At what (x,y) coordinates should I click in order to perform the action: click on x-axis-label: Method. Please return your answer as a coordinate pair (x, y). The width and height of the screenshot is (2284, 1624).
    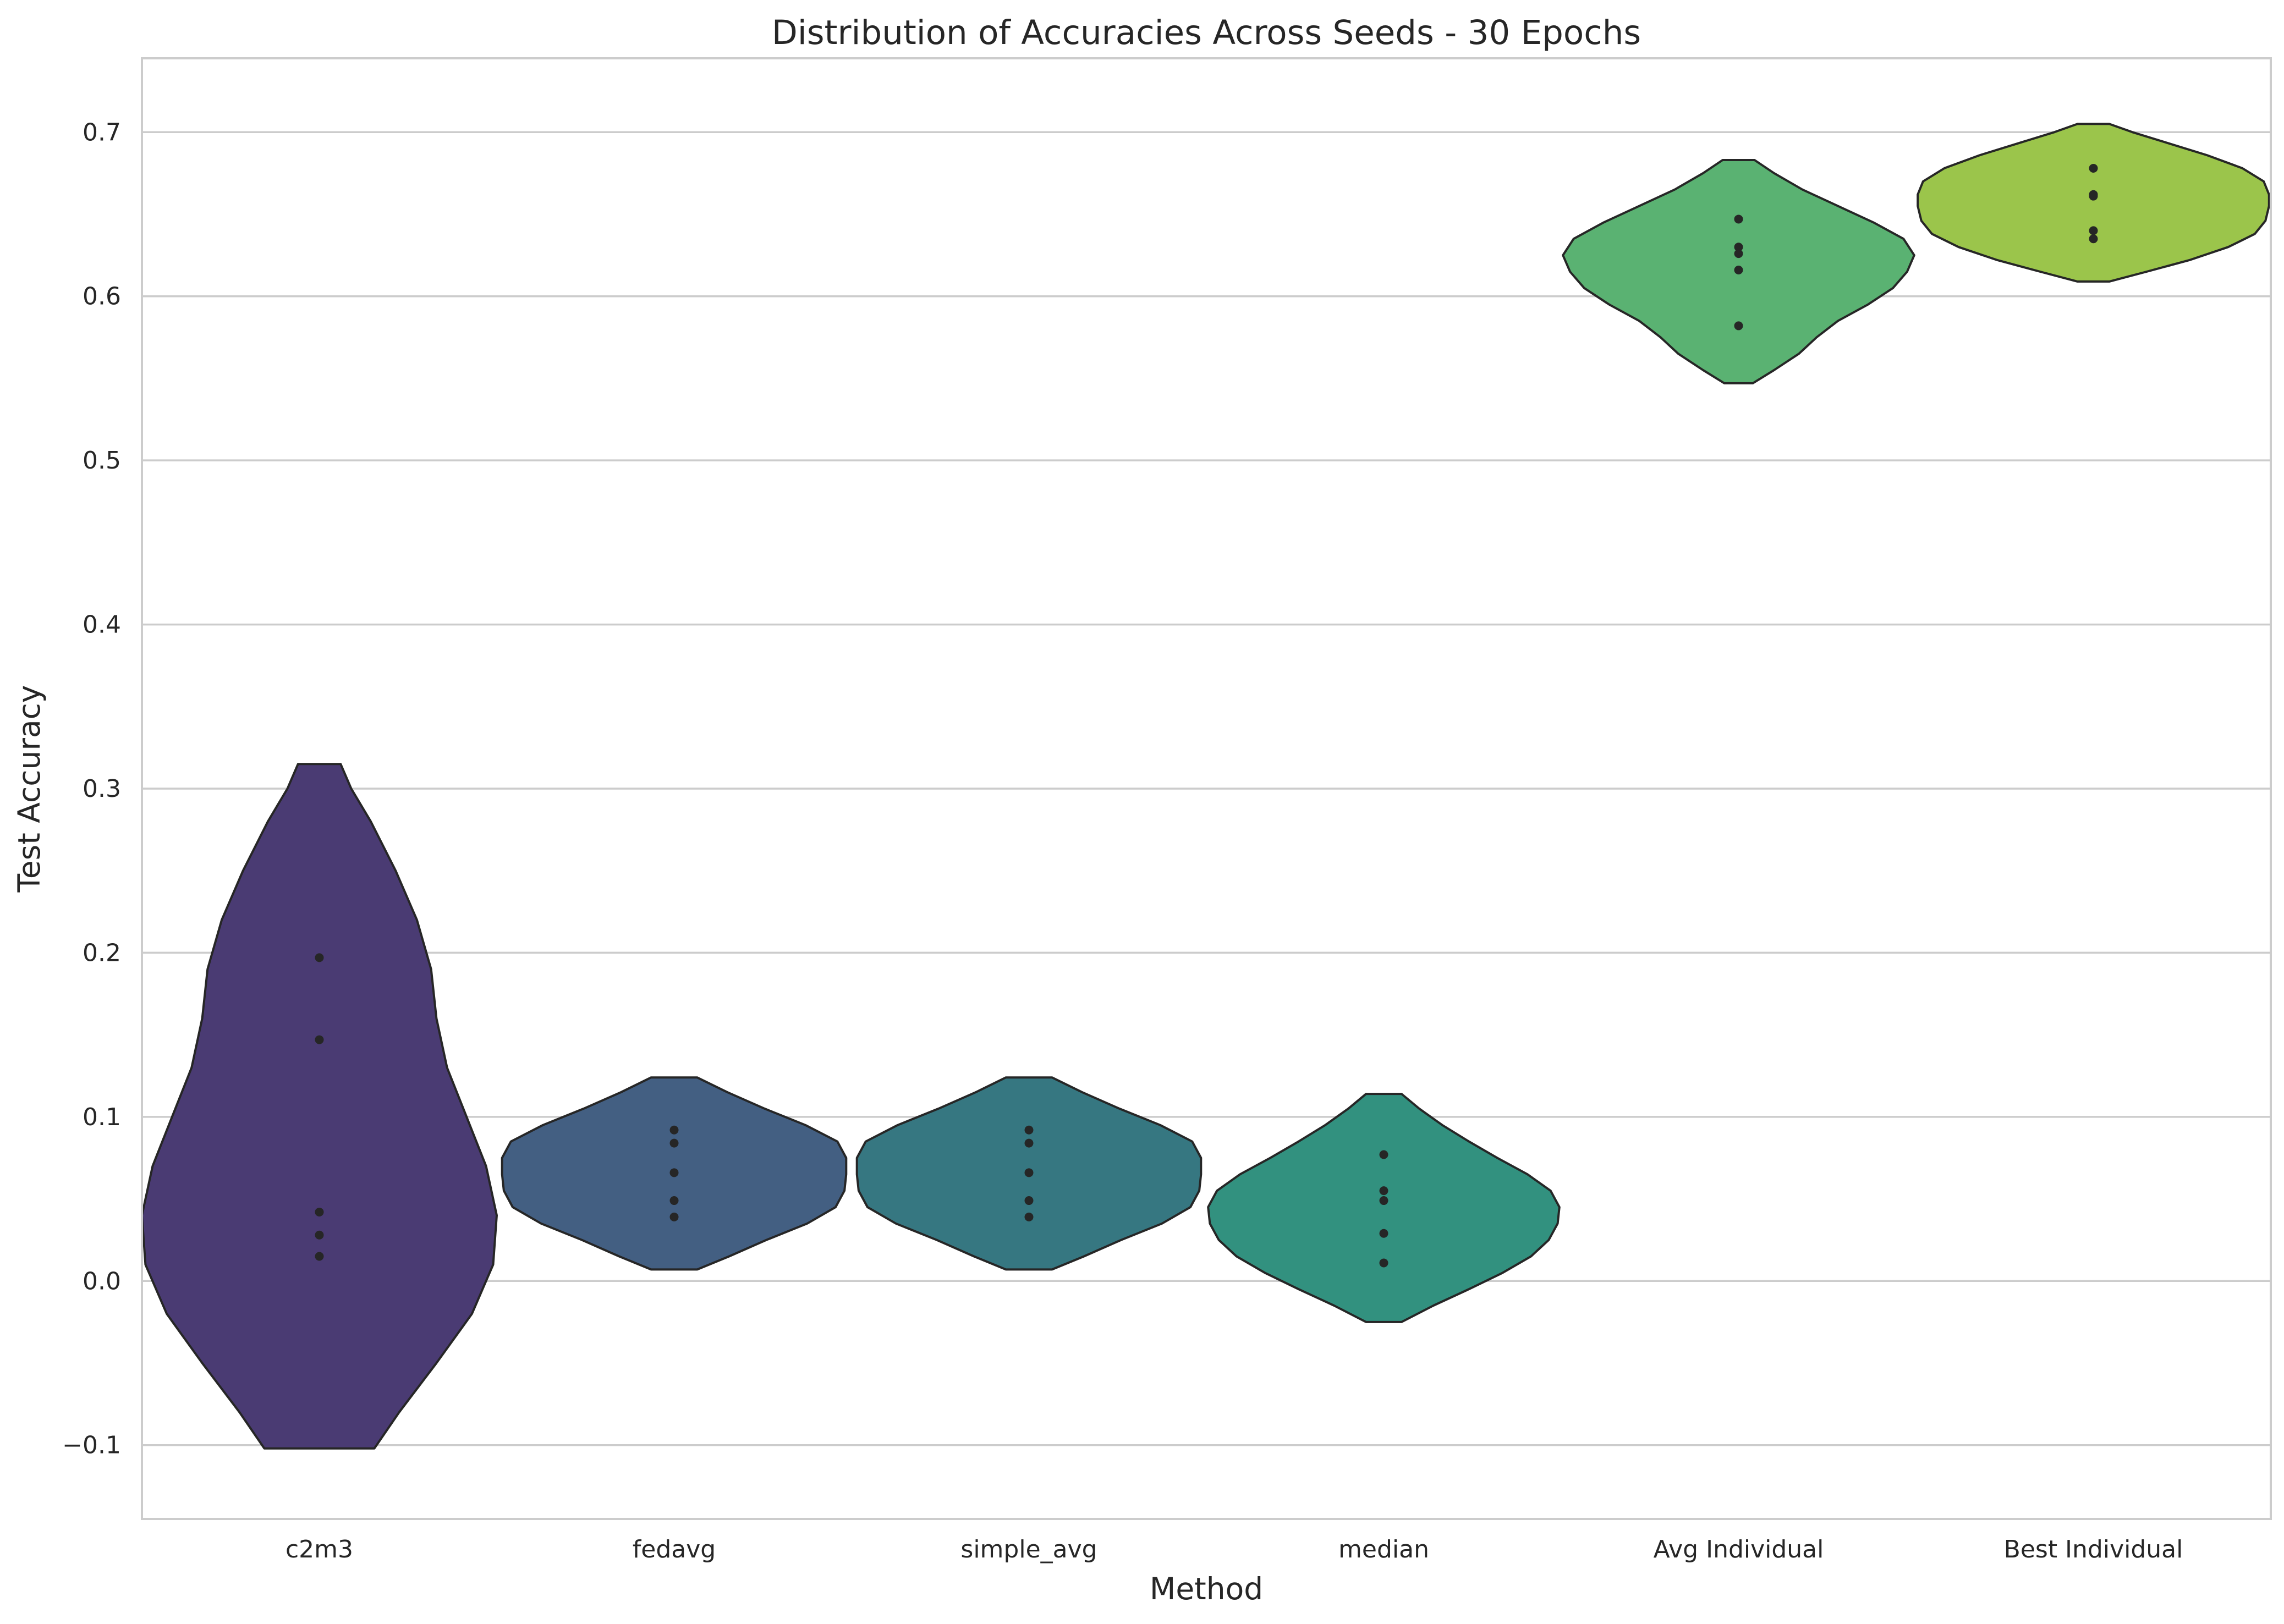
    Looking at the image, I should click on (1206, 1588).